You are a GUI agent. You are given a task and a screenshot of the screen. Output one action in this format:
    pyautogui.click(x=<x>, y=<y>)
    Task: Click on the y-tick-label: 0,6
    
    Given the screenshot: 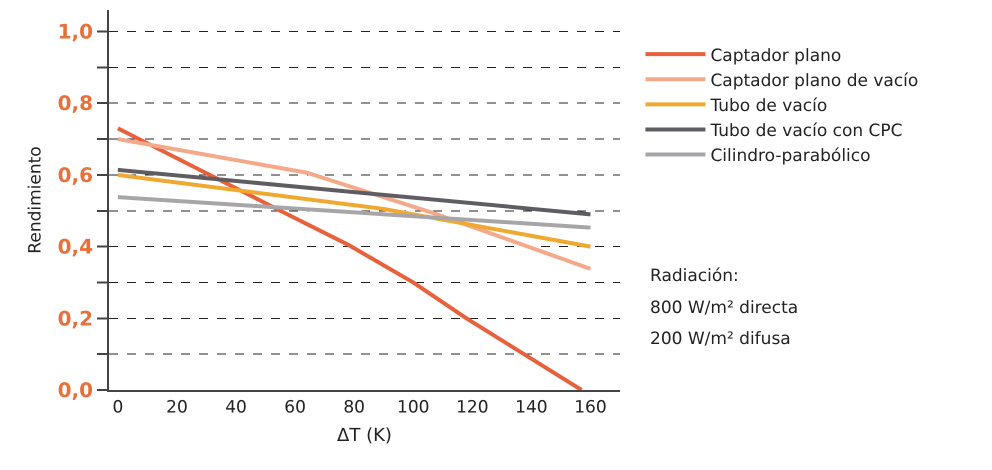 What is the action you would take?
    pyautogui.click(x=75, y=174)
    